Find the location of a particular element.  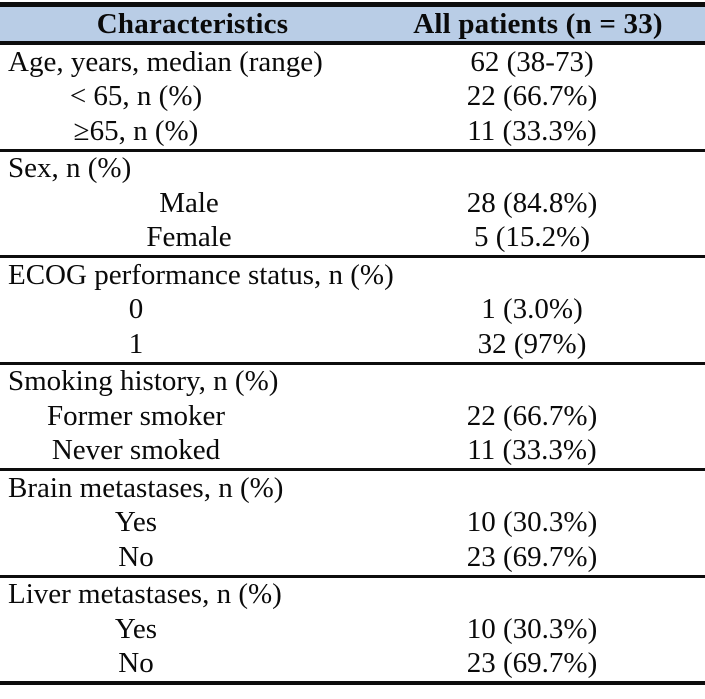

row-label-cell: Never smoked is located at coordinates (136, 450).